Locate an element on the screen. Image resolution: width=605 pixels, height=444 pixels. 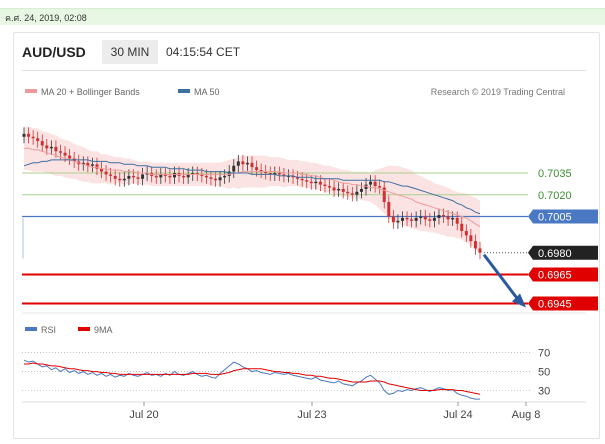
x-tick-label: Jul 20 is located at coordinates (143, 415).